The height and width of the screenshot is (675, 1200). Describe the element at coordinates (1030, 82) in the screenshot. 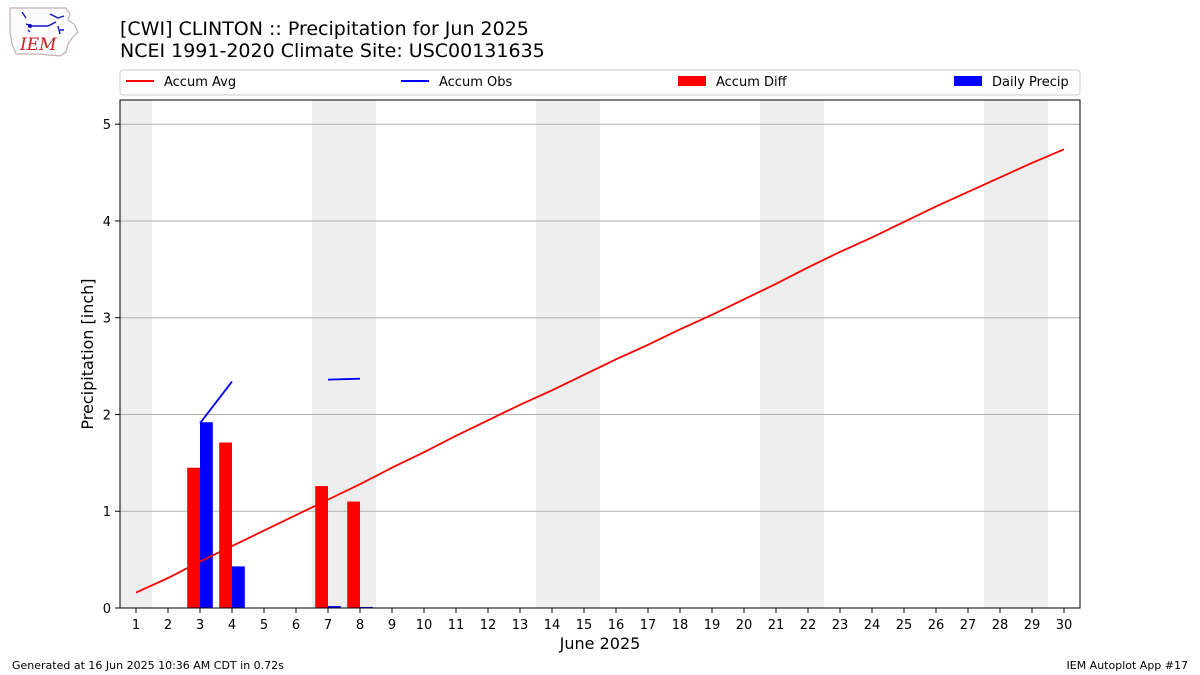

I see `legend-daily-precip-label: Daily Precip` at that location.